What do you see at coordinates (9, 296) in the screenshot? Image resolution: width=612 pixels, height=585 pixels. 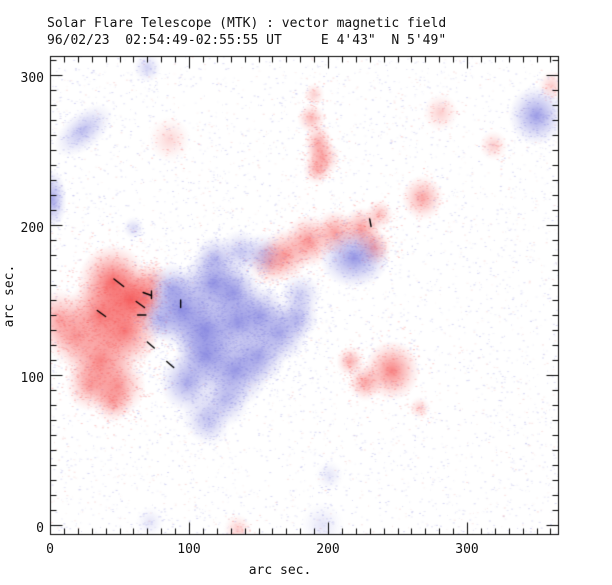 I see `y-axis-label: arc sec.` at bounding box center [9, 296].